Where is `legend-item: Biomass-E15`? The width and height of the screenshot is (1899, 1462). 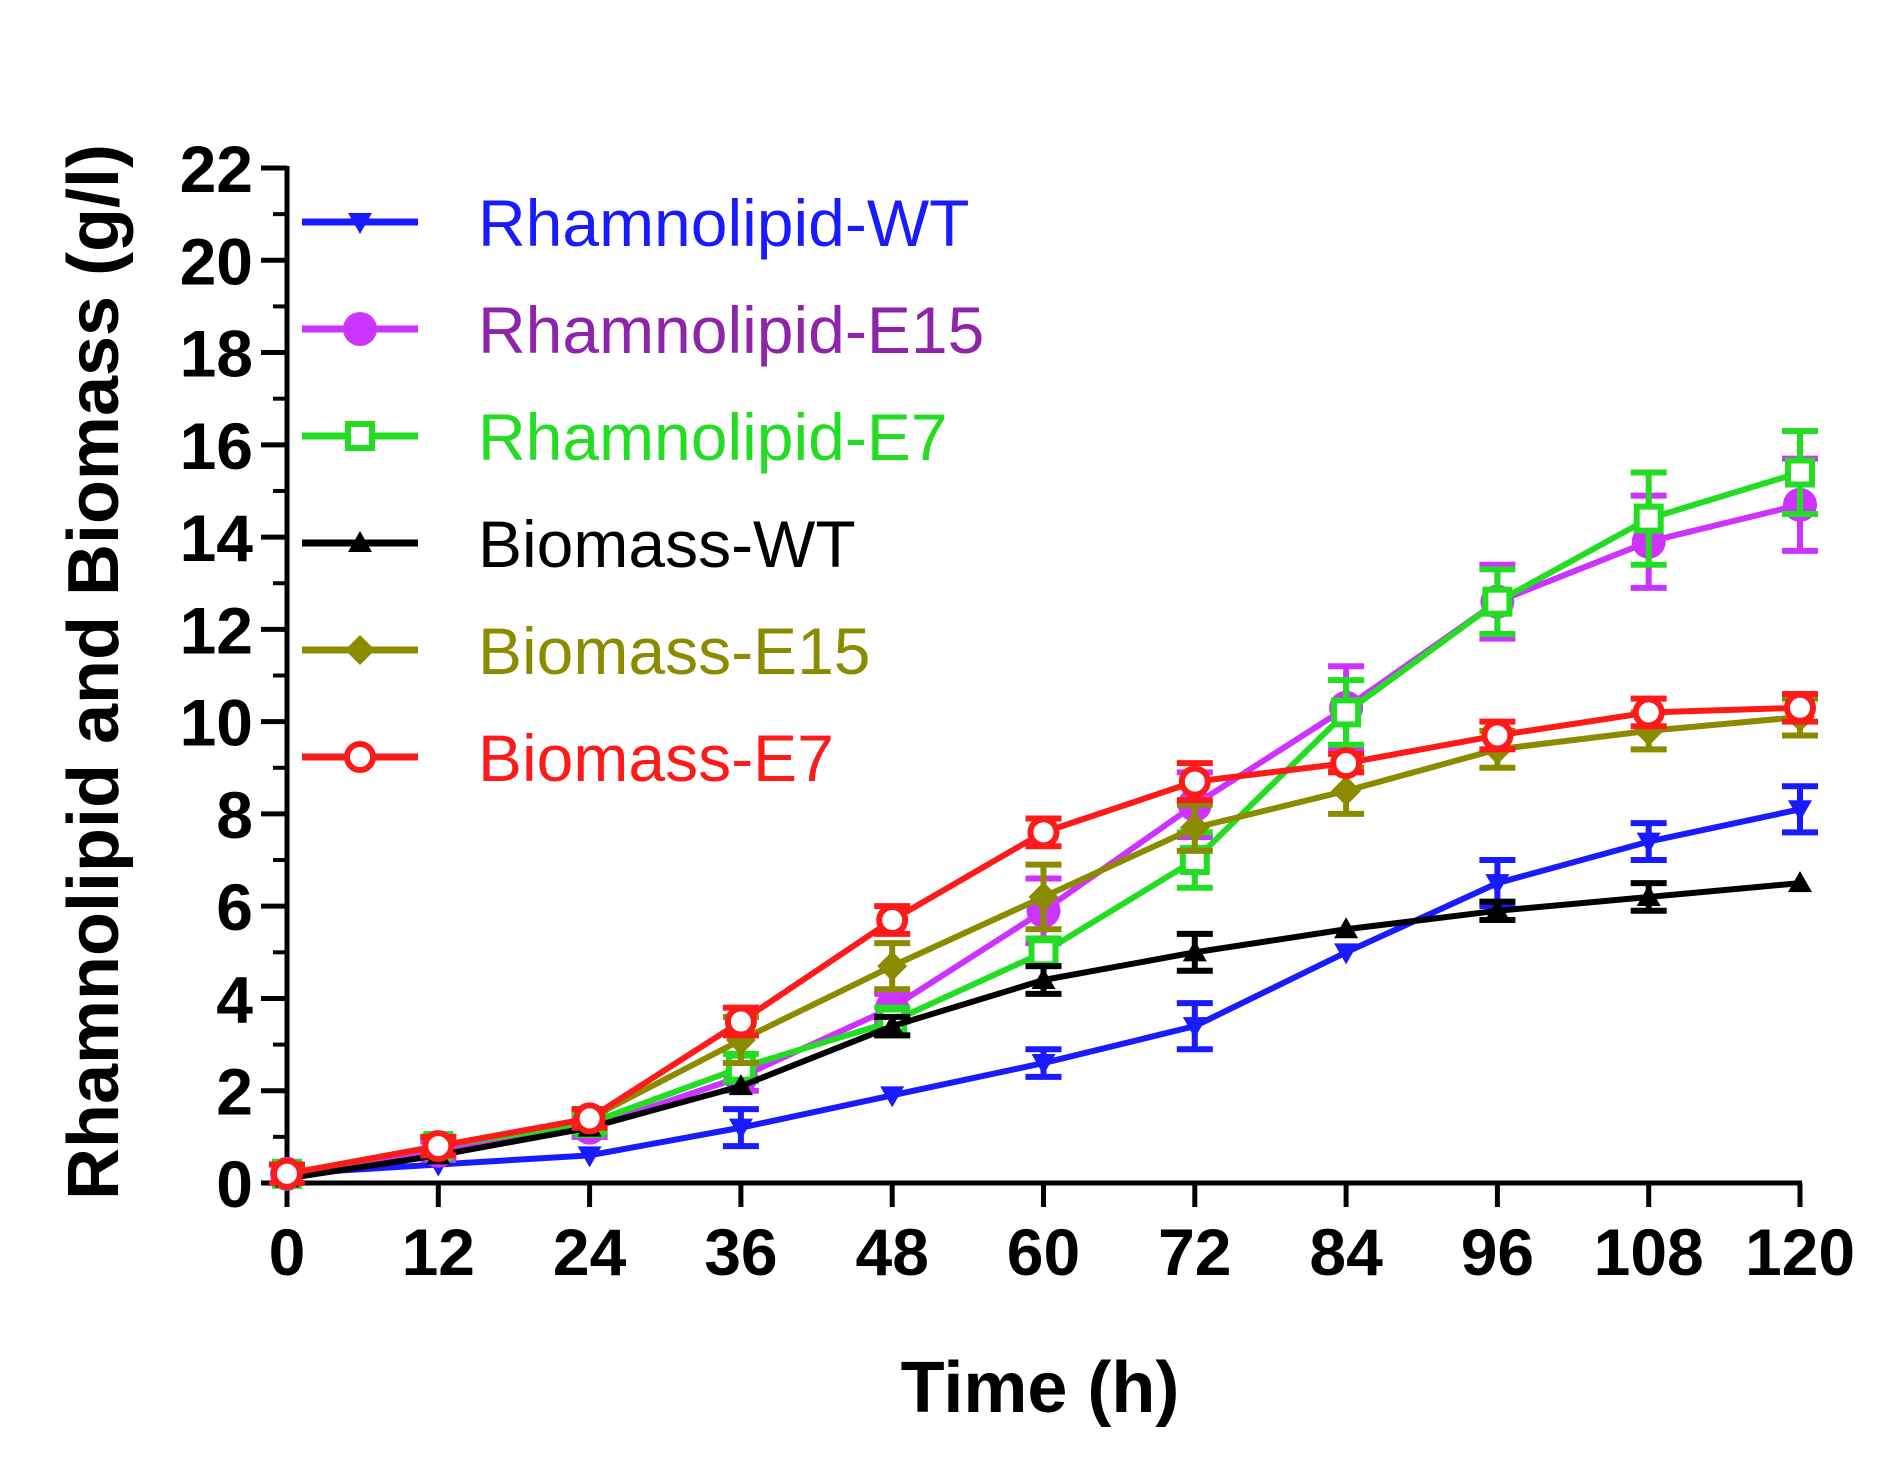
legend-item: Biomass-E15 is located at coordinates (586, 651).